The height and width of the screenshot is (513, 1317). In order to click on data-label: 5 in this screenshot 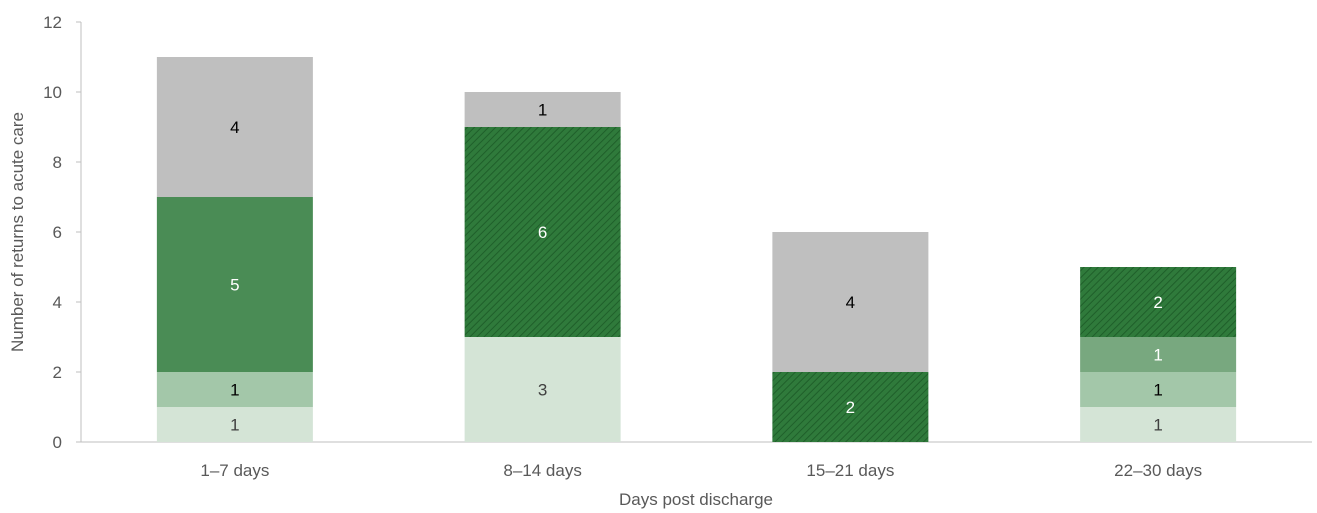, I will do `click(234, 285)`.